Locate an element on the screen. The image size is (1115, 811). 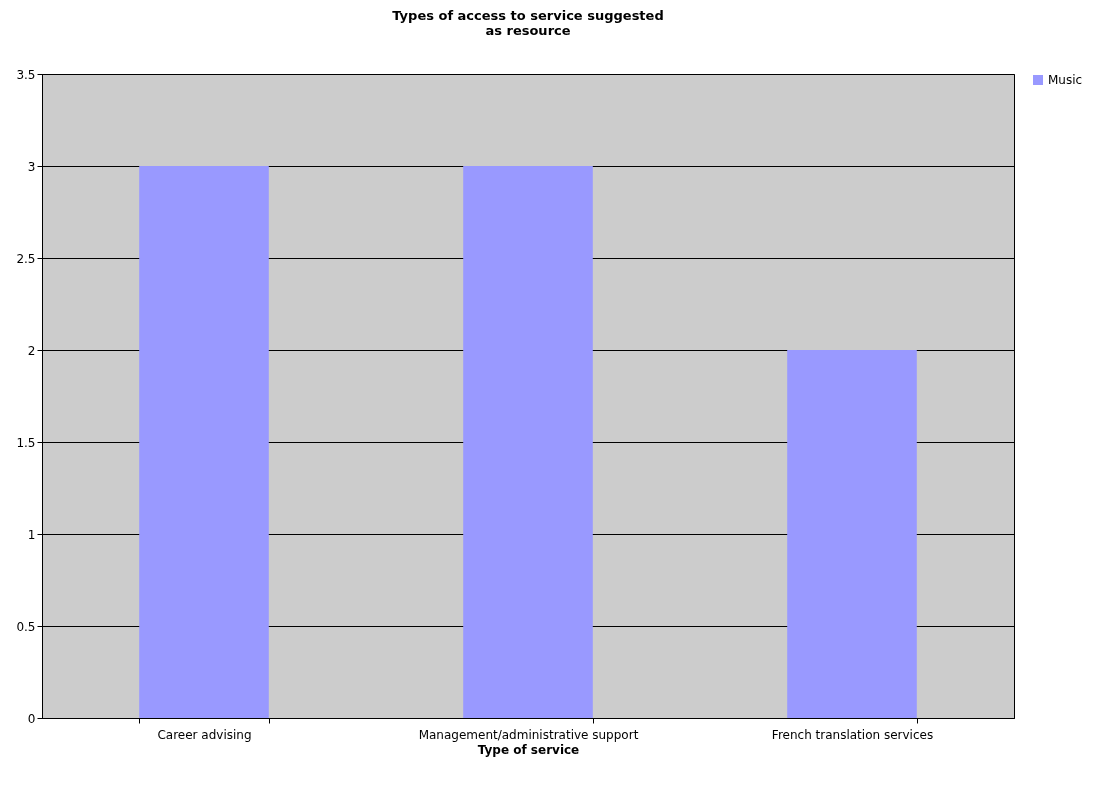
y-tick-label: 0.5 is located at coordinates (26, 626).